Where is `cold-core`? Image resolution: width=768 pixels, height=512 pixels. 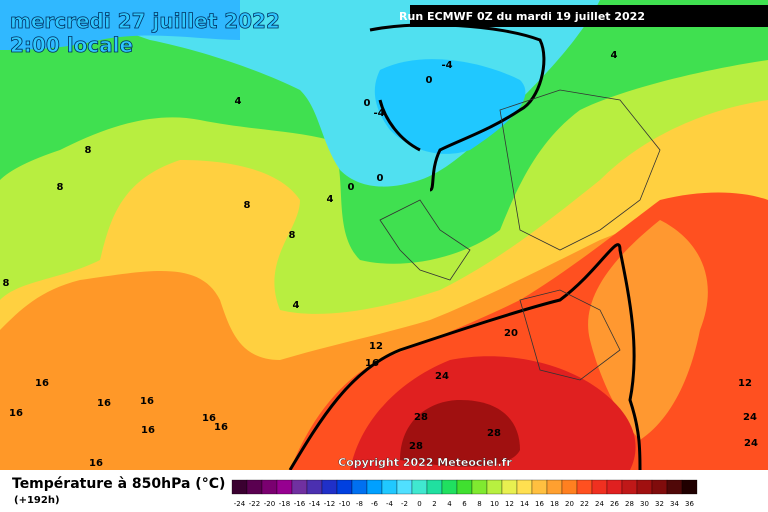
cold-core is located at coordinates (450, 106).